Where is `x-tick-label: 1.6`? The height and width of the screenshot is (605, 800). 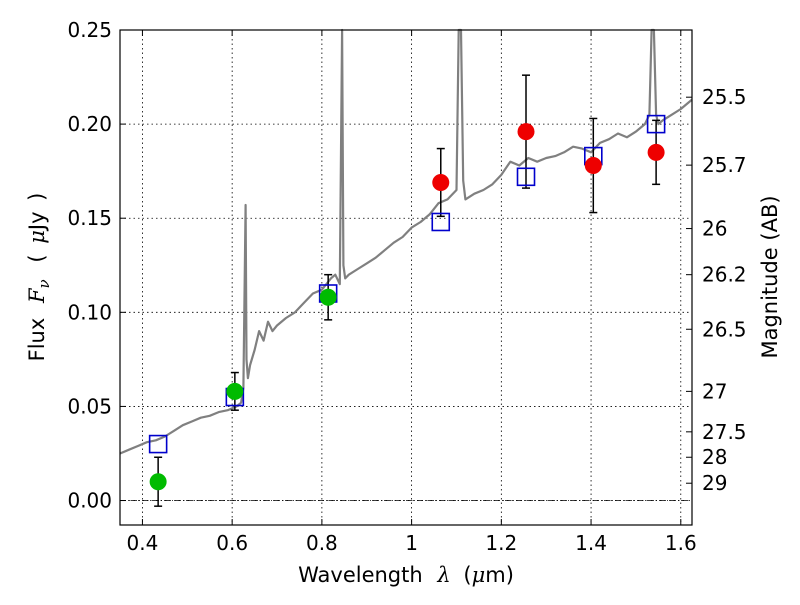 x-tick-label: 1.6 is located at coordinates (681, 543).